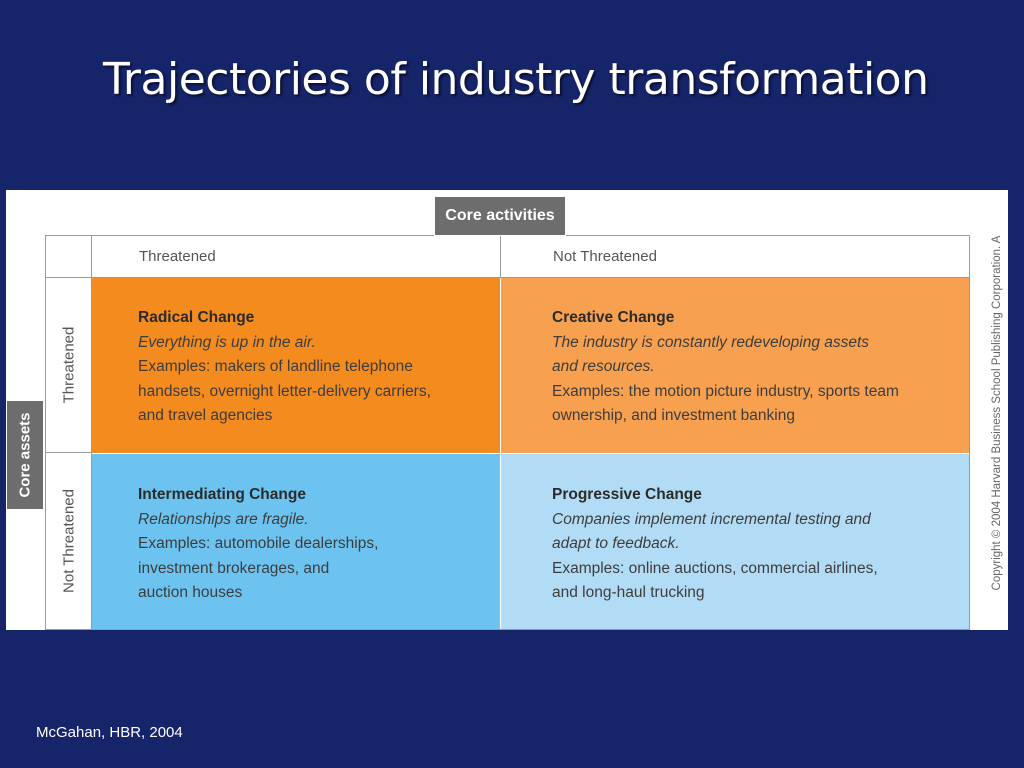  I want to click on row-header-not-threatened: Not Threatened, so click(69, 541).